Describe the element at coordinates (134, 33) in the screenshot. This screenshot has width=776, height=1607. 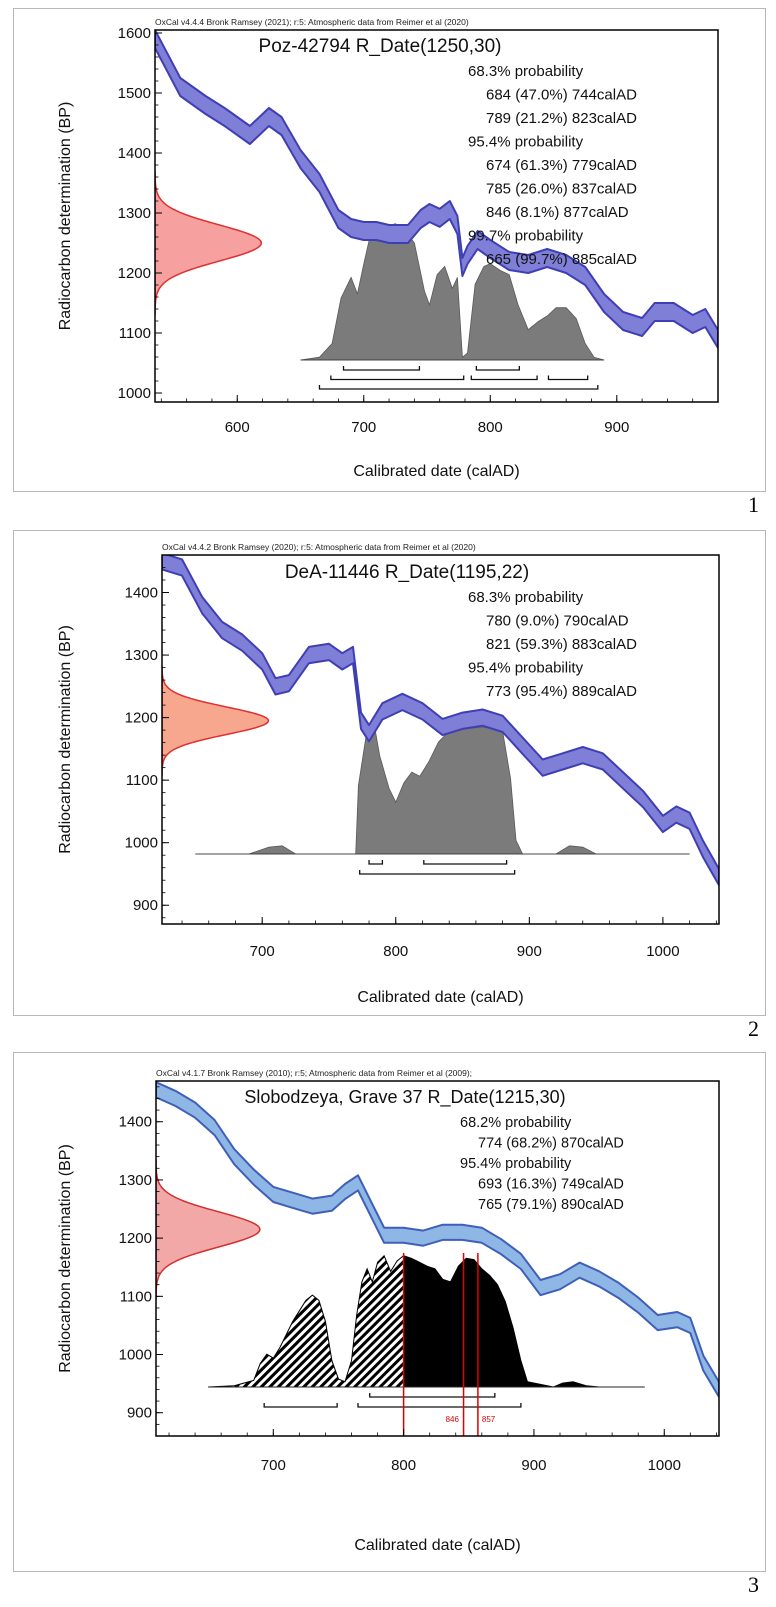
I see `chart-1-y-tick-label: 1600` at that location.